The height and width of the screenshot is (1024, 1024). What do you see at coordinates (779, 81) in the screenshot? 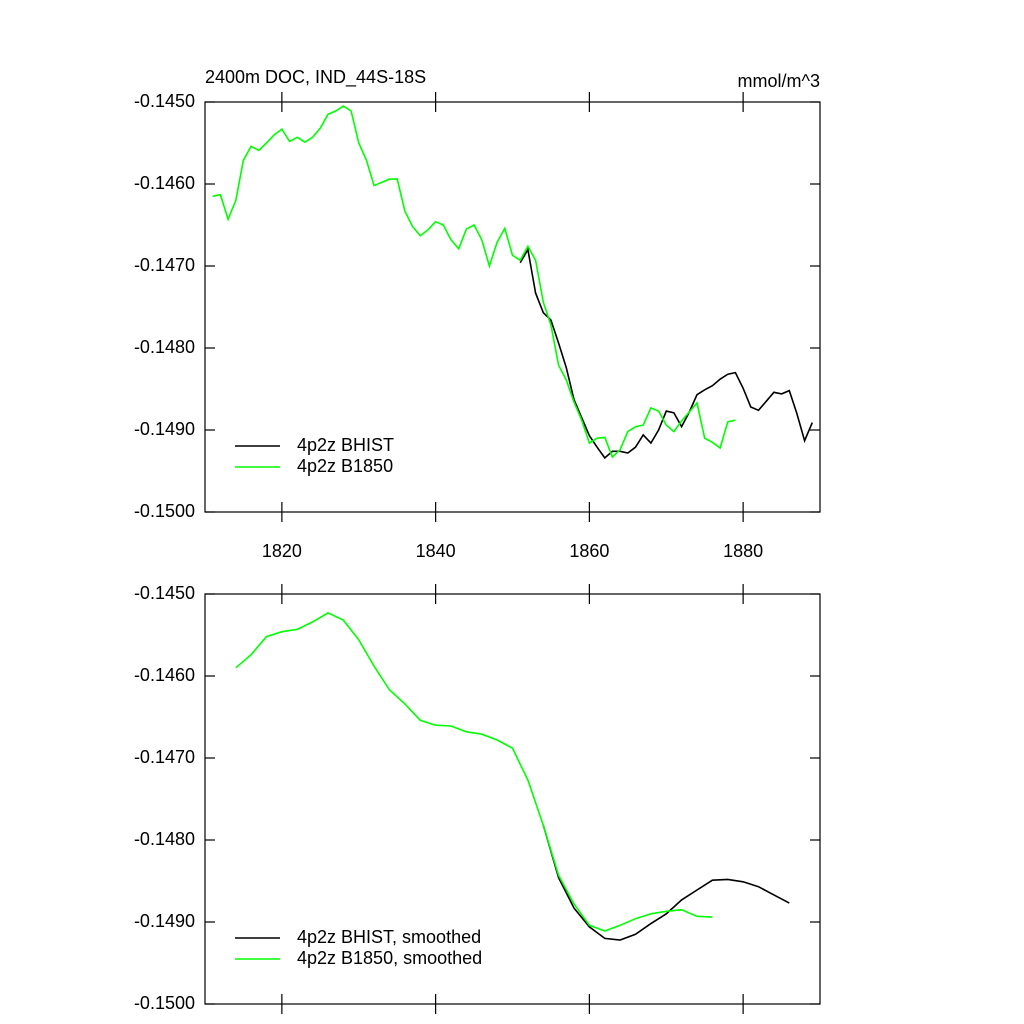
I see `units-label: mmol/m^3` at bounding box center [779, 81].